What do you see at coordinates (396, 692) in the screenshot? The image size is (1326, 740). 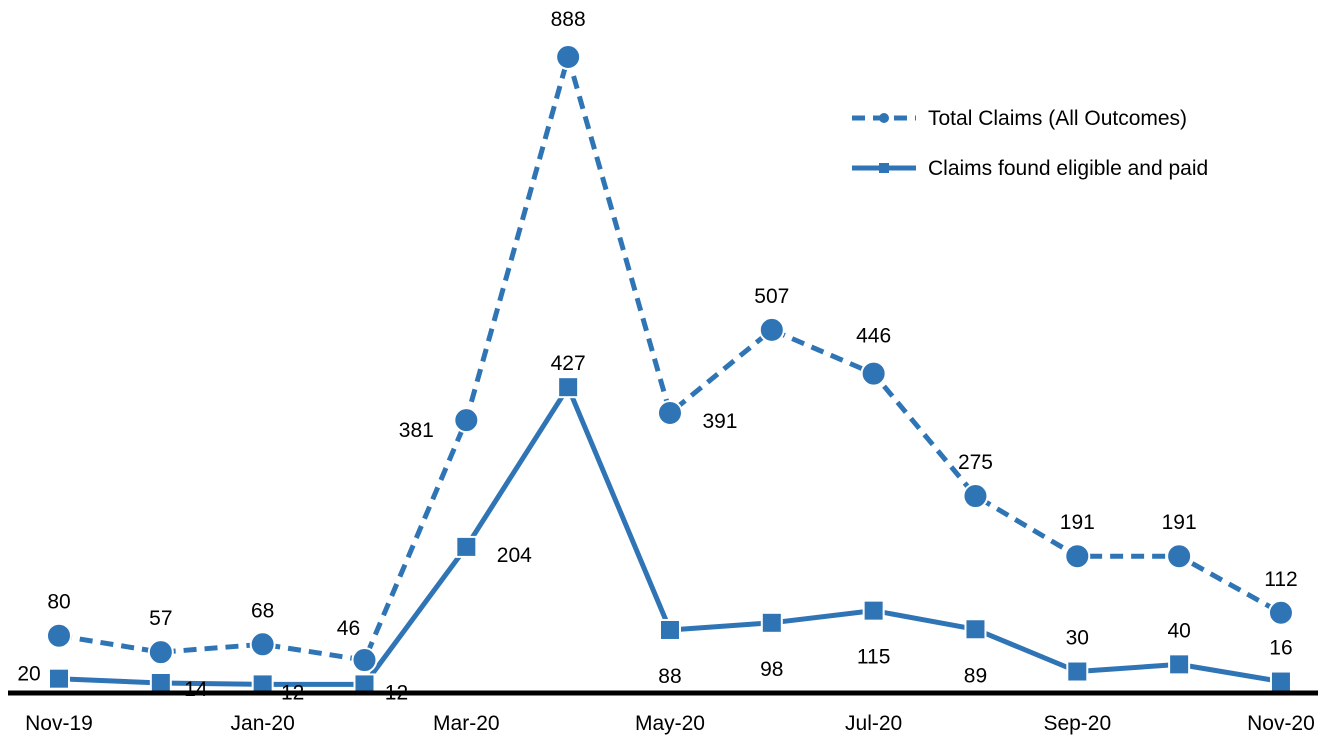 I see `data-label-paid-feb-20: 12` at bounding box center [396, 692].